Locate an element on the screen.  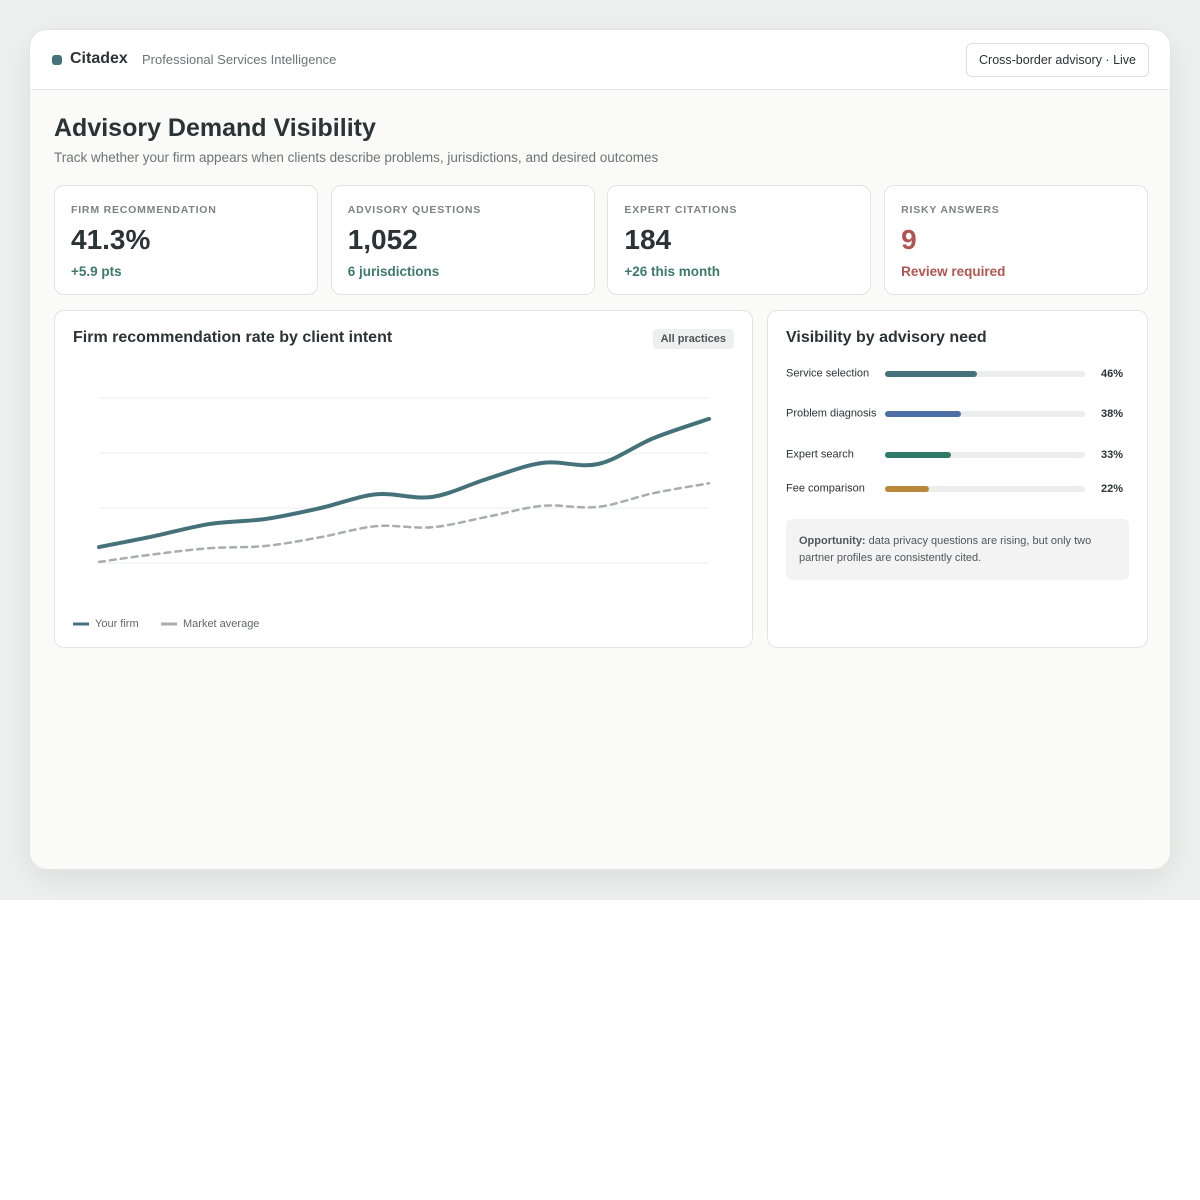
bar-value-label: 22% is located at coordinates (1111, 489).